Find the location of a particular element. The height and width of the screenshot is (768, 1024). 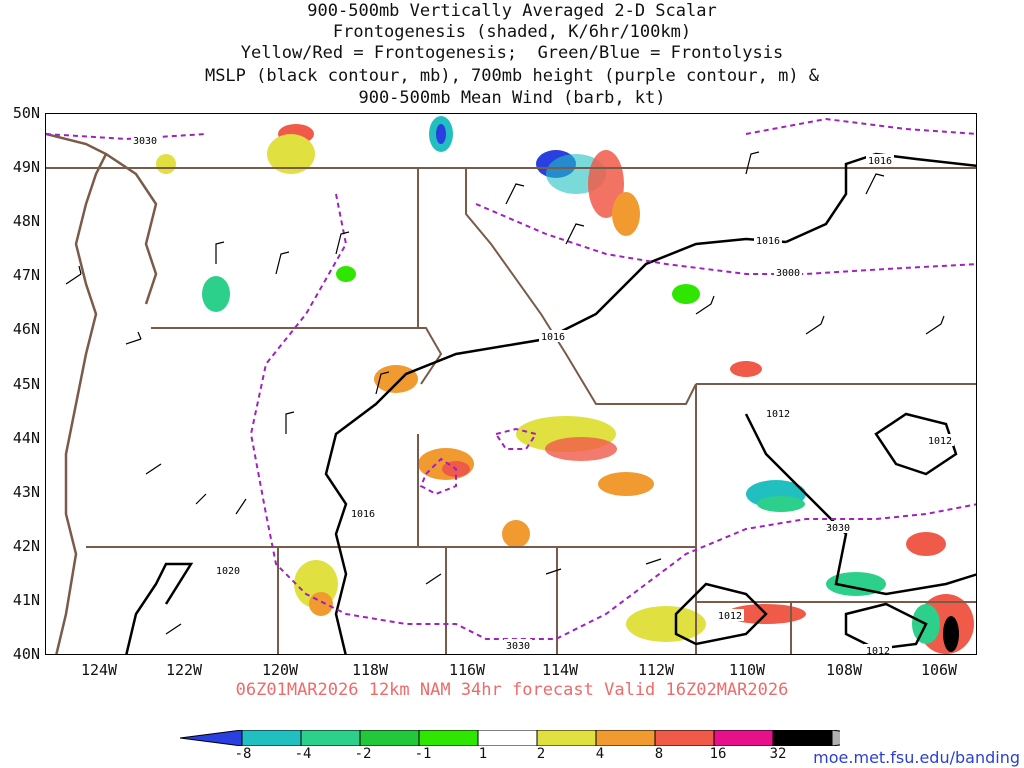

lat-label-40n: 40N is located at coordinates (26, 654).